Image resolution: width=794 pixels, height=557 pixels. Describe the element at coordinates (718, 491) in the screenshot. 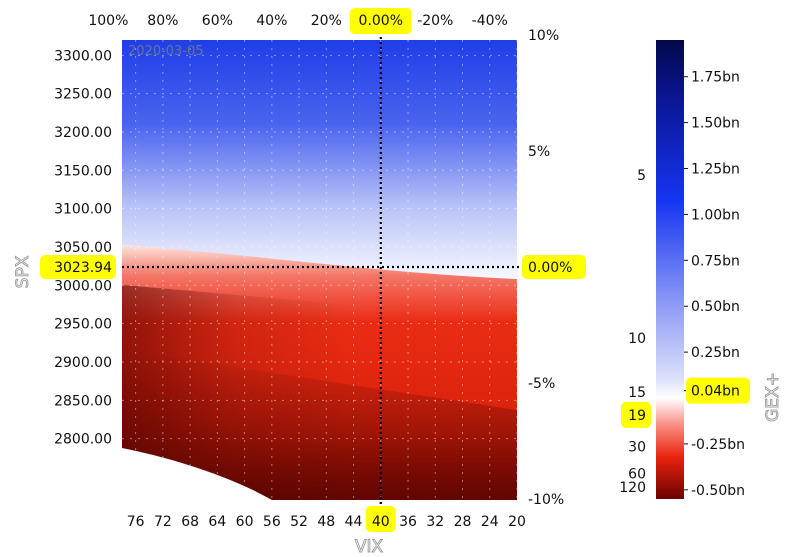

I see `colorbar-tick-label: -0.50bn` at that location.